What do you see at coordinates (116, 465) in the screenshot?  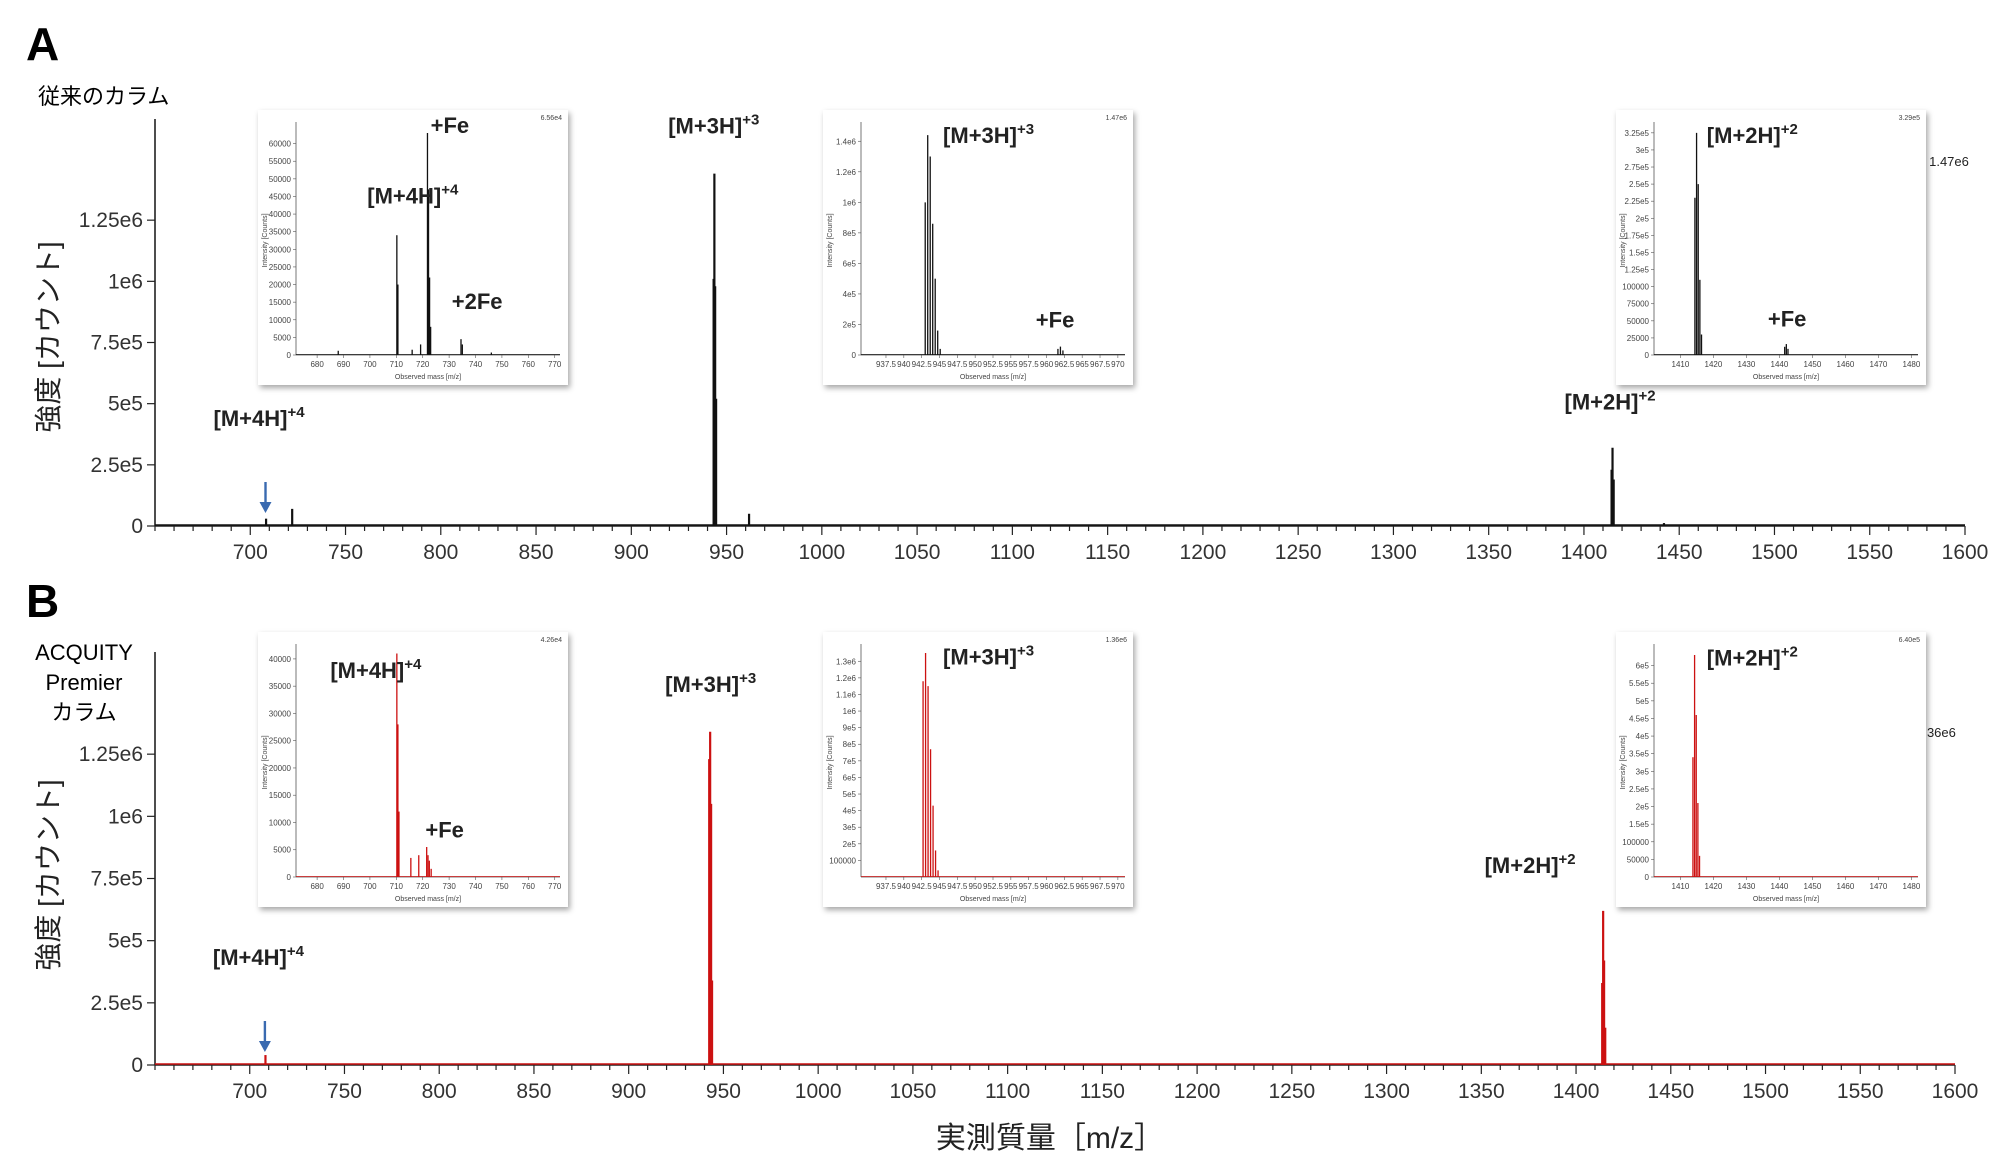 I see `y-tick-label: 2.5e5` at bounding box center [116, 465].